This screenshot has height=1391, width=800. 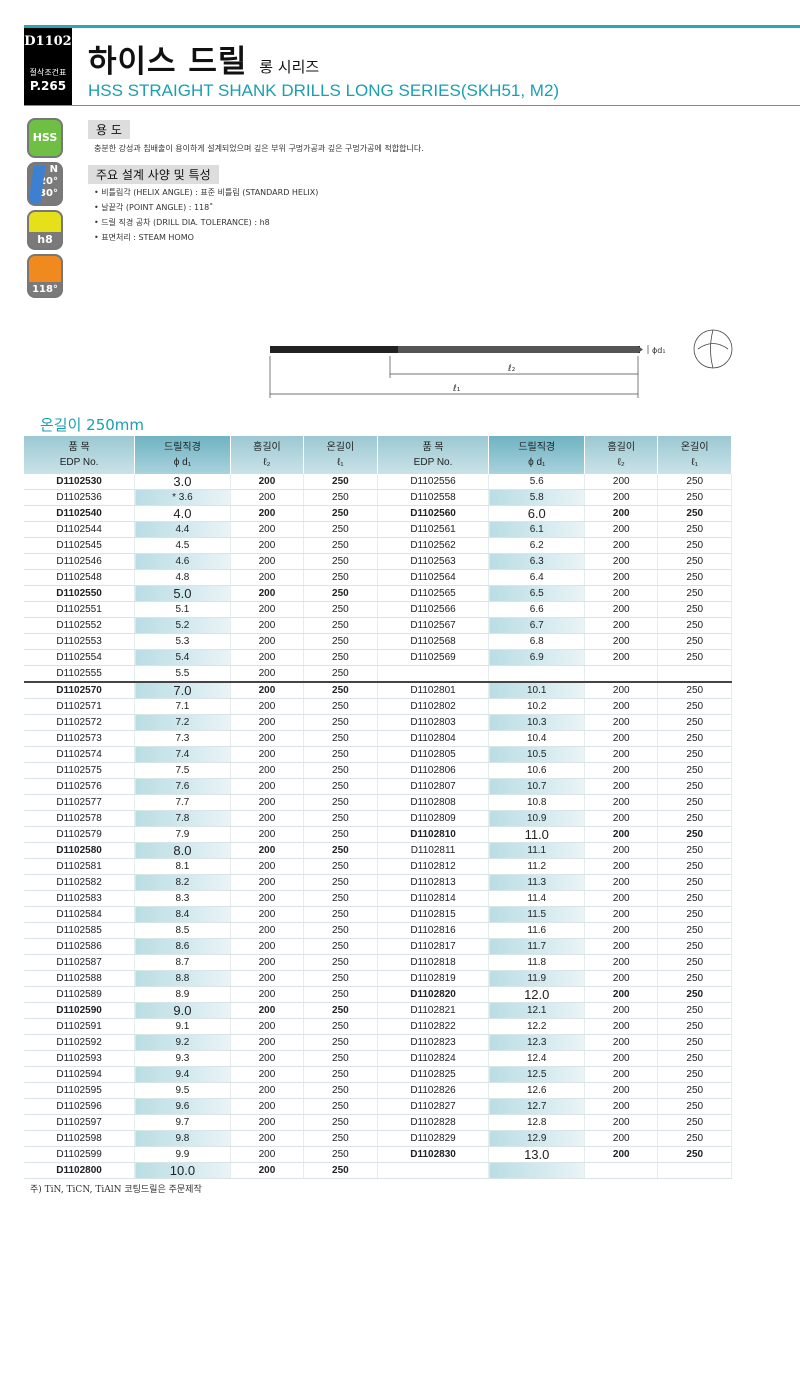 I want to click on cell-drill-diameter: 7.3, so click(x=182, y=738).